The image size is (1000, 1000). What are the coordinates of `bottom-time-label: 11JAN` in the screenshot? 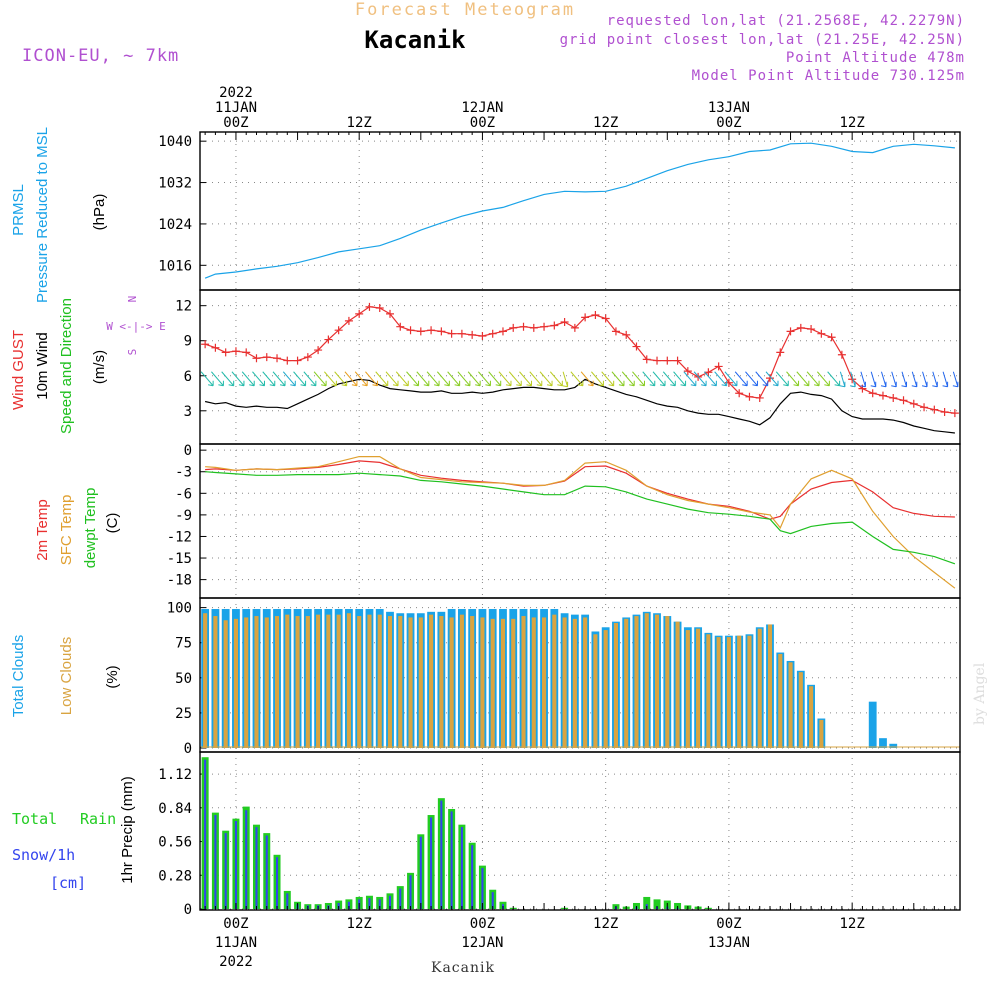 It's located at (236, 943).